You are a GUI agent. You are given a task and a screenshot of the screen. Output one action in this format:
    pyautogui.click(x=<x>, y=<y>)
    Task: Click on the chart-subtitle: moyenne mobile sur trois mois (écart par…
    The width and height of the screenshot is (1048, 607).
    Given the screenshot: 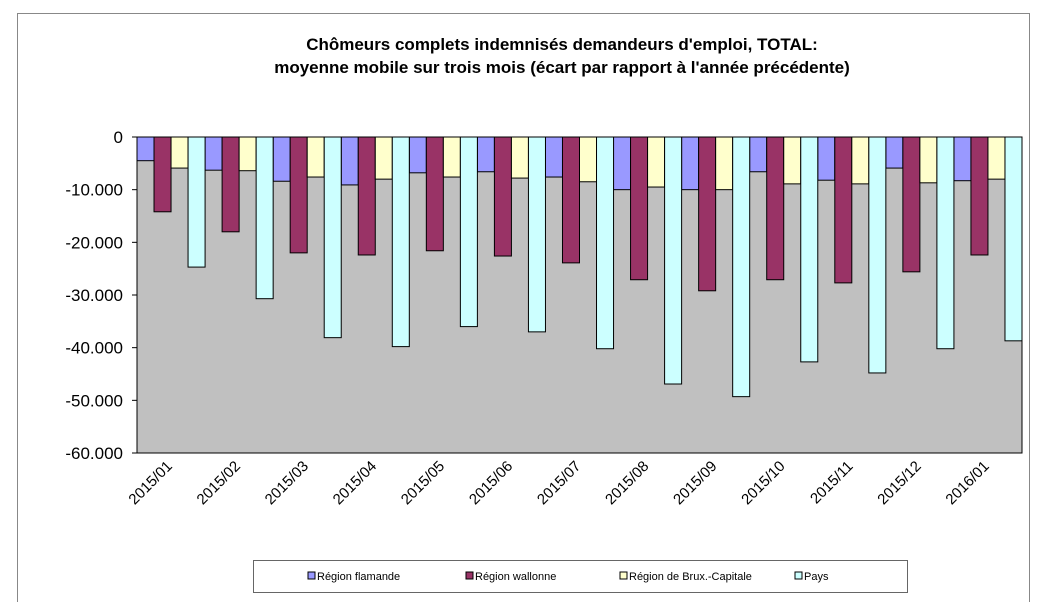 What is the action you would take?
    pyautogui.click(x=562, y=67)
    